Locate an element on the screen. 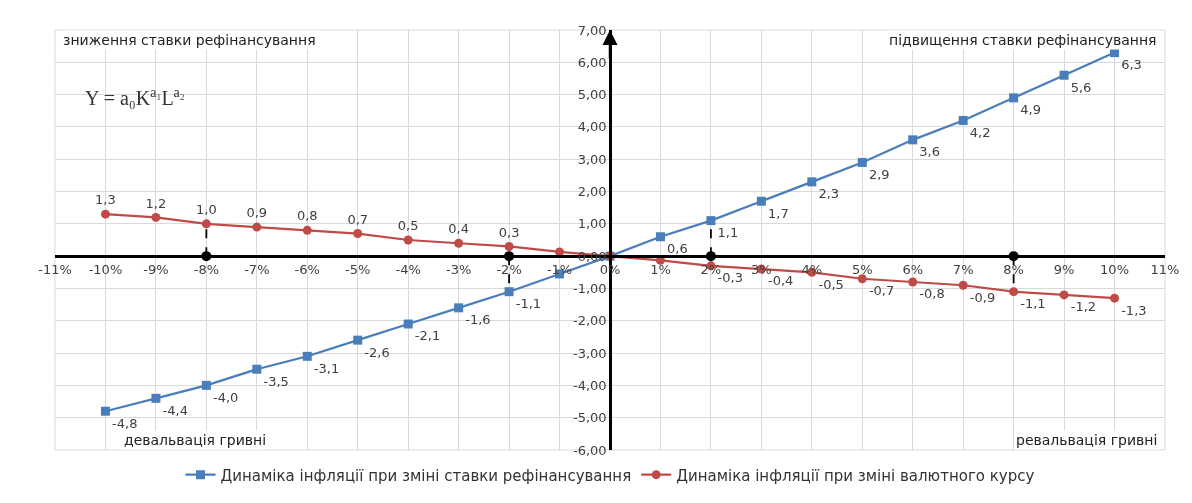 The height and width of the screenshot is (503, 1192). x-tick-label: 1% is located at coordinates (660, 269).